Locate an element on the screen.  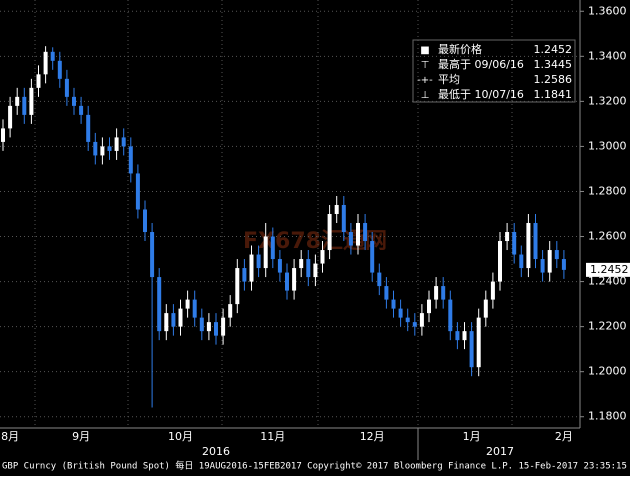
last-price-label: 1.2452 is located at coordinates (609, 269).